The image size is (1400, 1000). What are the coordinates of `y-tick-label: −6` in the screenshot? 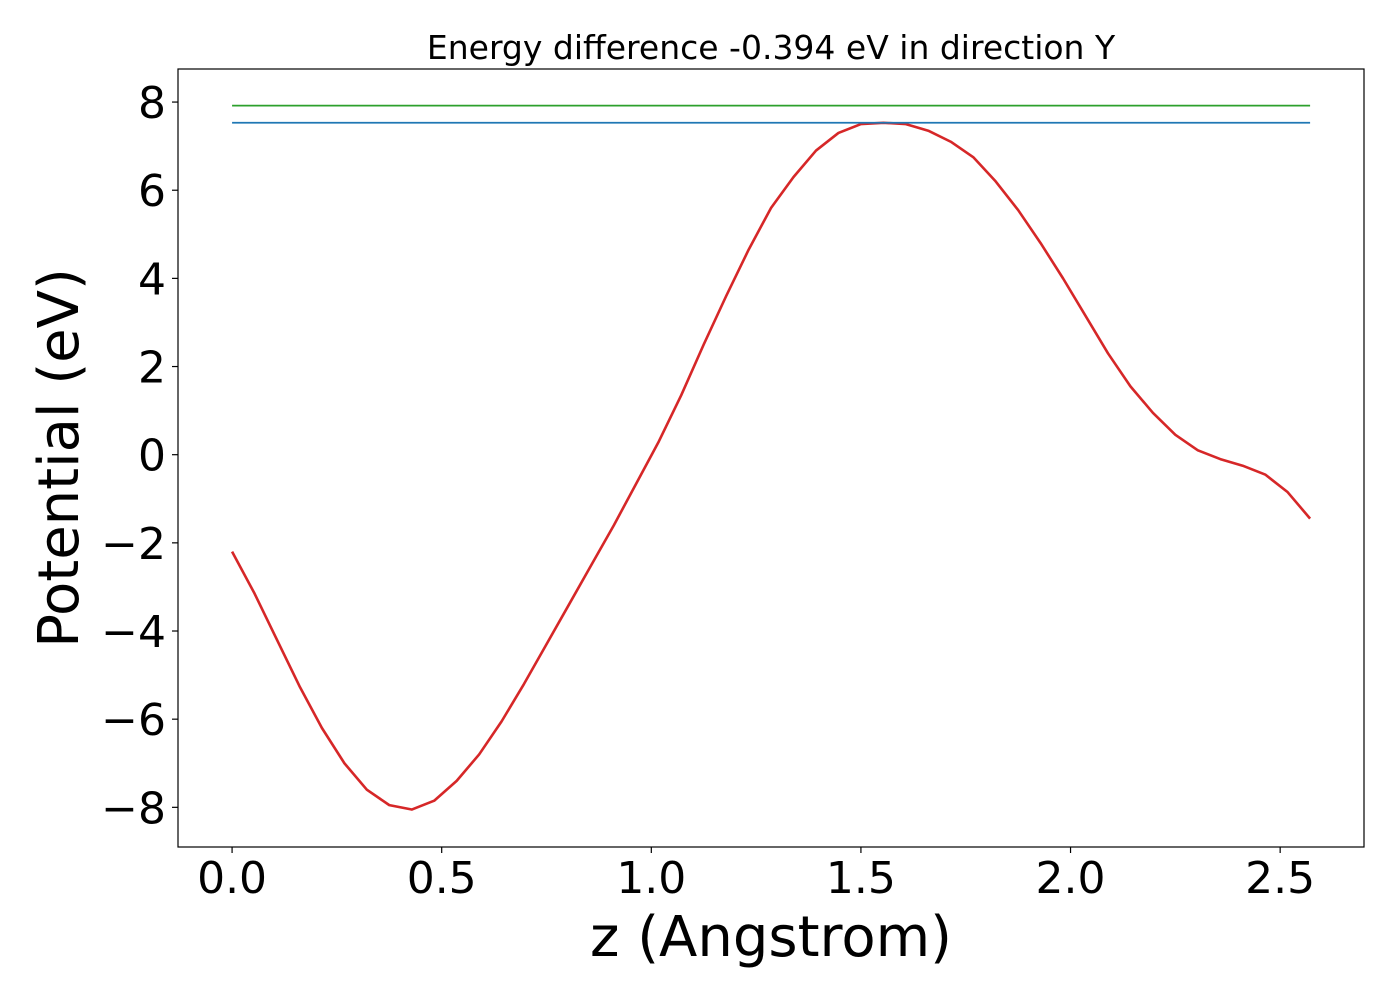 It's located at (133, 720).